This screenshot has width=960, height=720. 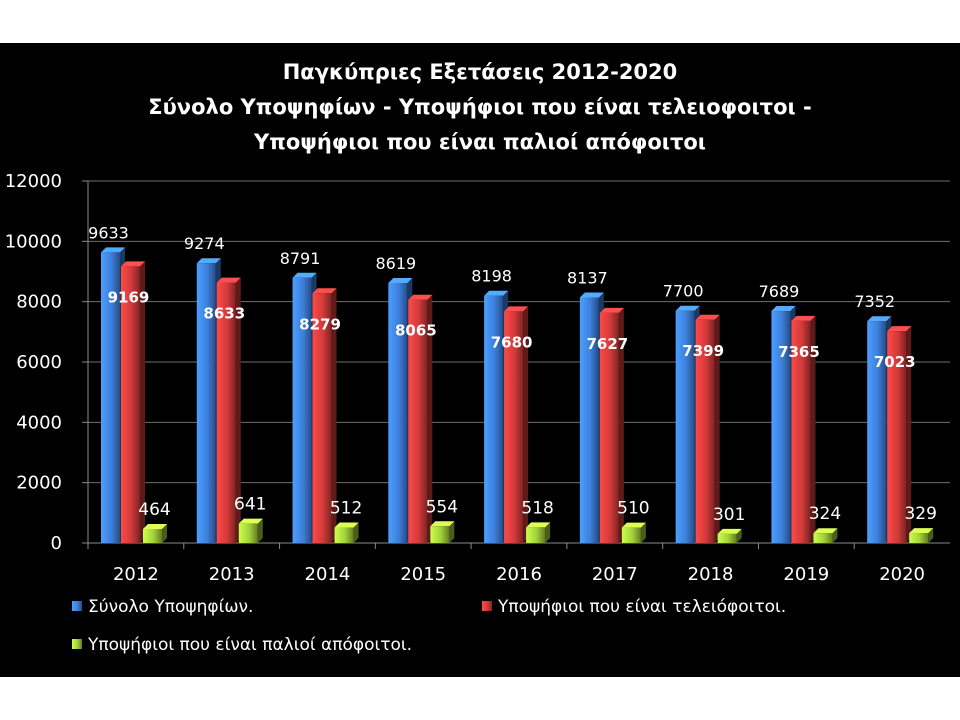 I want to click on legend-label: Υποψήφιοι που είναι παλιοί απόφοιτοι., so click(x=249, y=645).